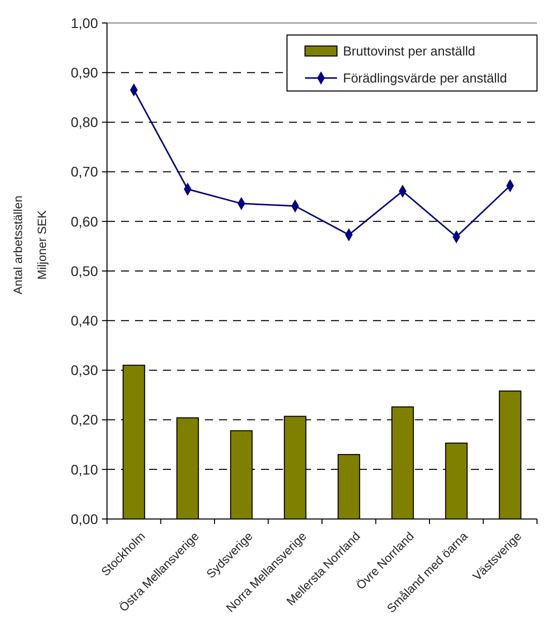 The image size is (544, 640). What do you see at coordinates (84, 221) in the screenshot?
I see `y-tick-label: 0,60` at bounding box center [84, 221].